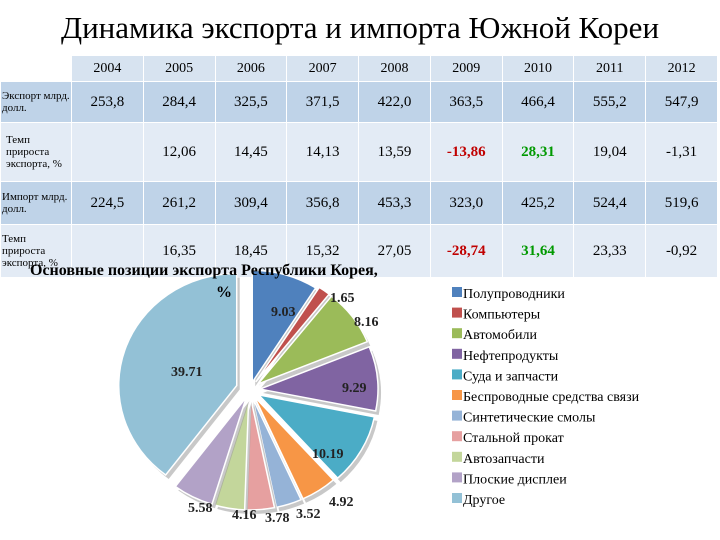  What do you see at coordinates (681, 102) in the screenshot?
I see `table-cell: 547,9` at bounding box center [681, 102].